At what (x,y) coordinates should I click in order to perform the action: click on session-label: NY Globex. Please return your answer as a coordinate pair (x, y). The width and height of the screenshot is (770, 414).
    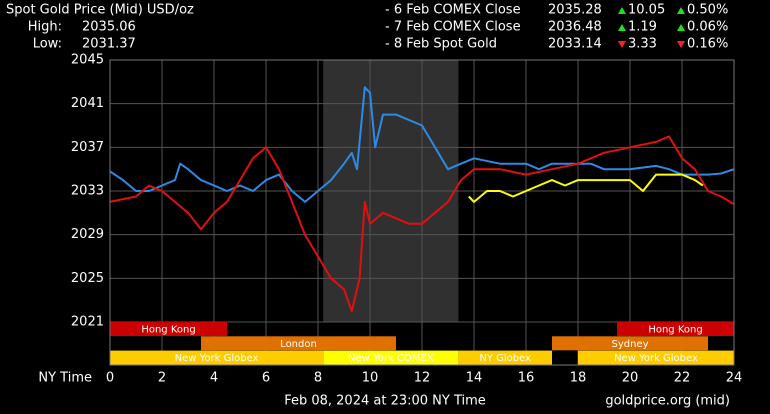
    Looking at the image, I should click on (505, 358).